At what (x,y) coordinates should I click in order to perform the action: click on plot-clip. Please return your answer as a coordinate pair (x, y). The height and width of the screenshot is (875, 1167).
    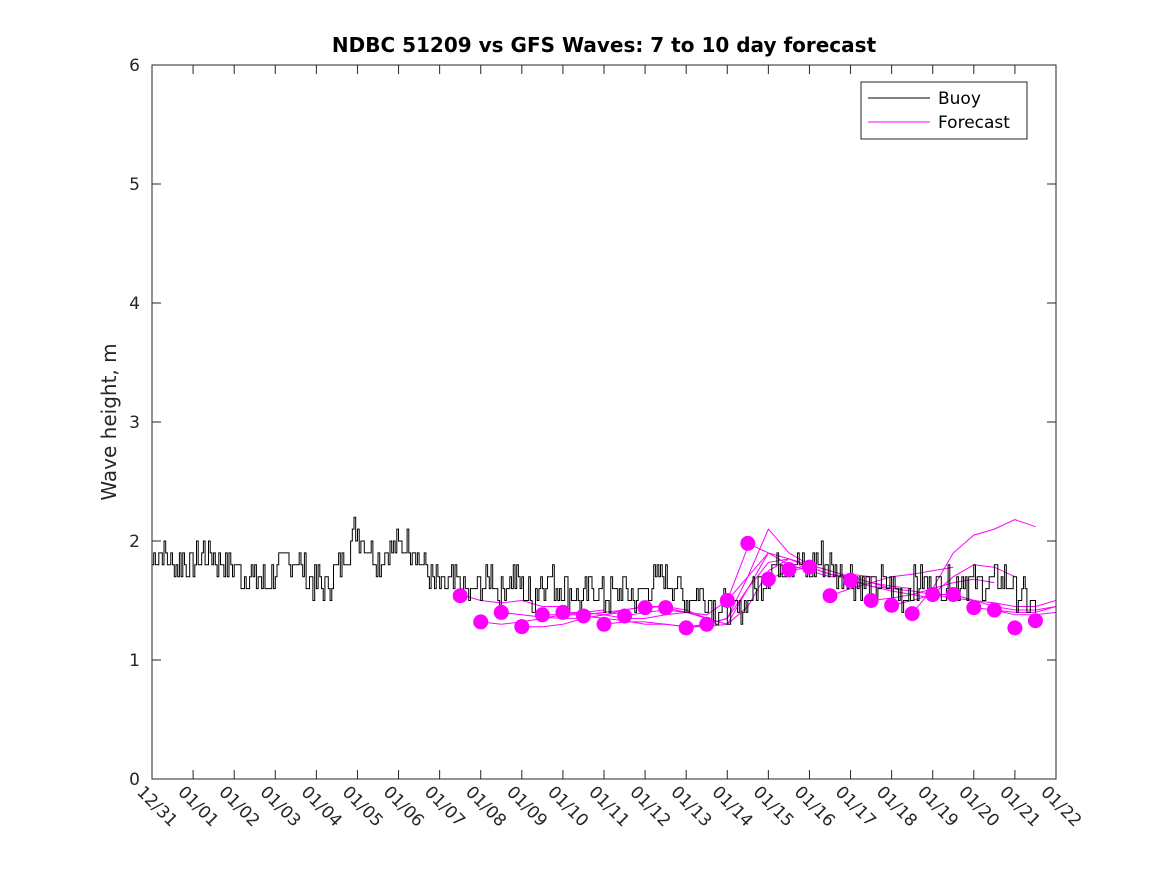
    Looking at the image, I should click on (604, 576).